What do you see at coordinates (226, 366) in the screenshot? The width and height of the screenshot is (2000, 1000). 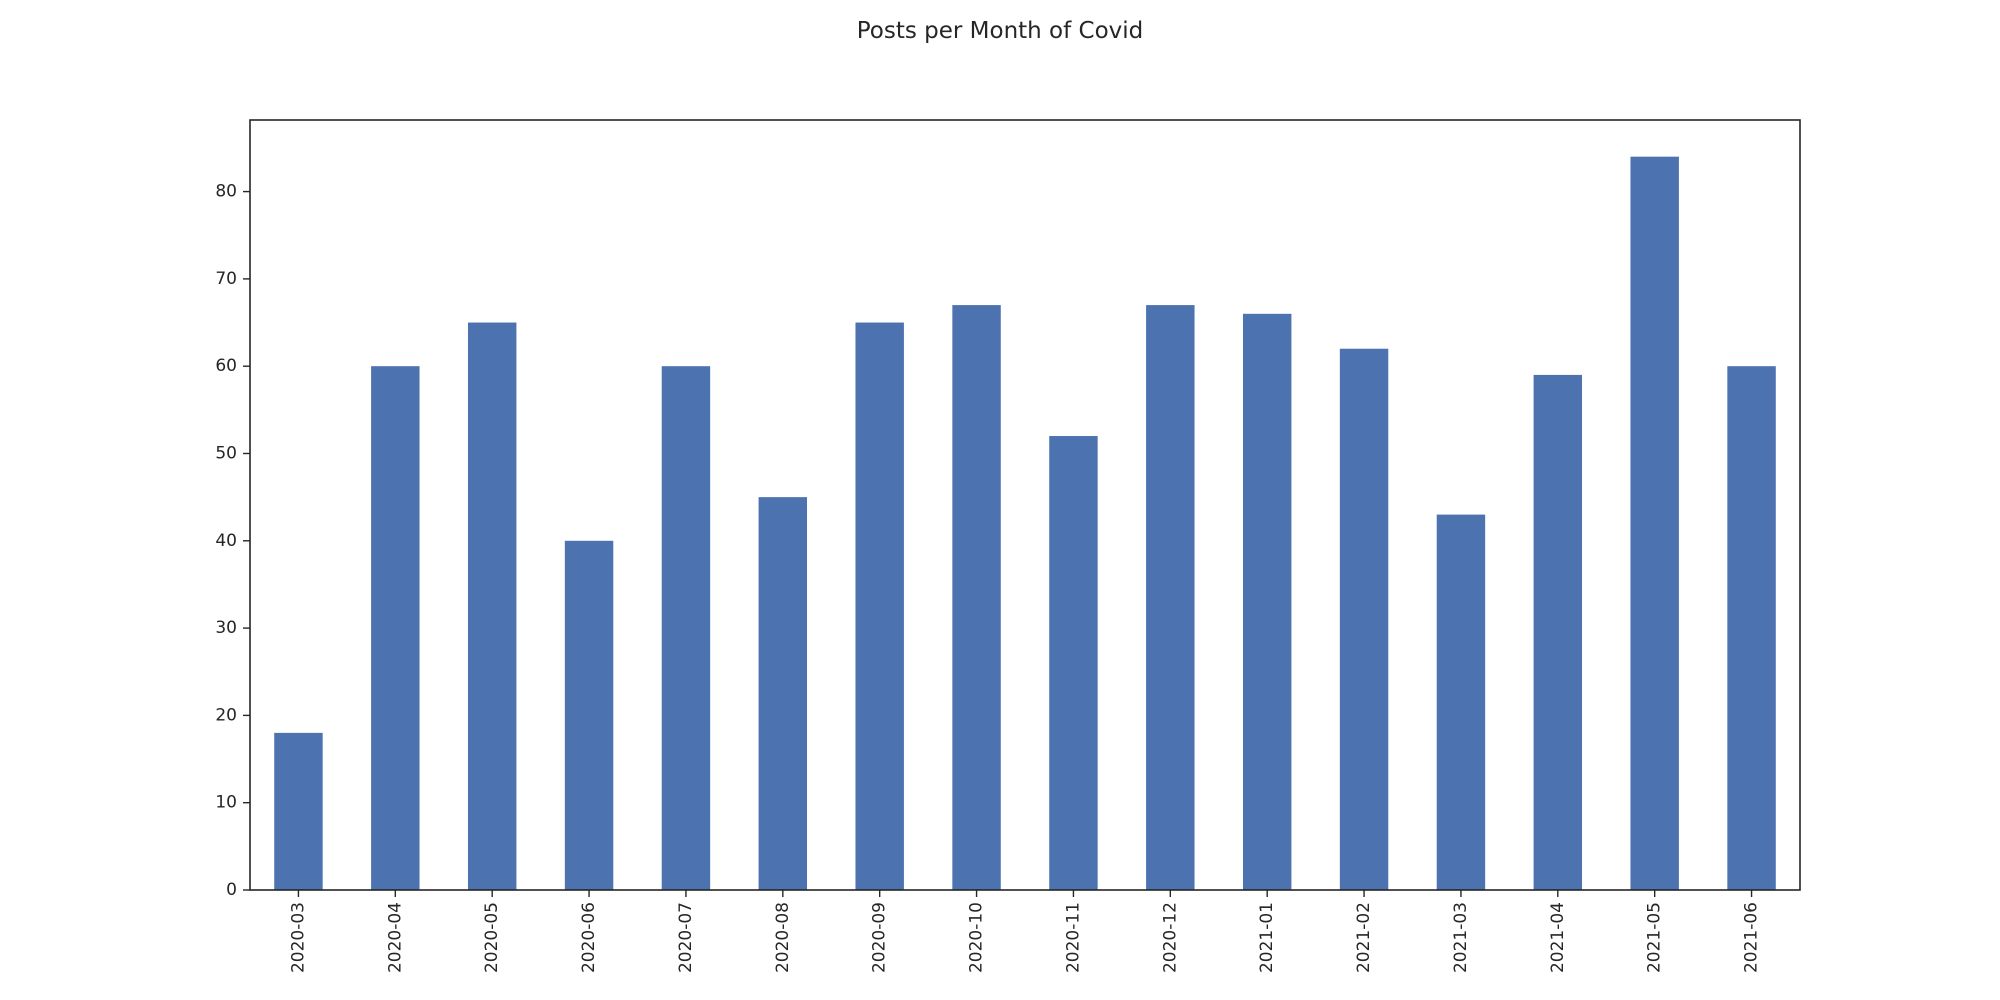 I see `y-tick-label: 60` at bounding box center [226, 366].